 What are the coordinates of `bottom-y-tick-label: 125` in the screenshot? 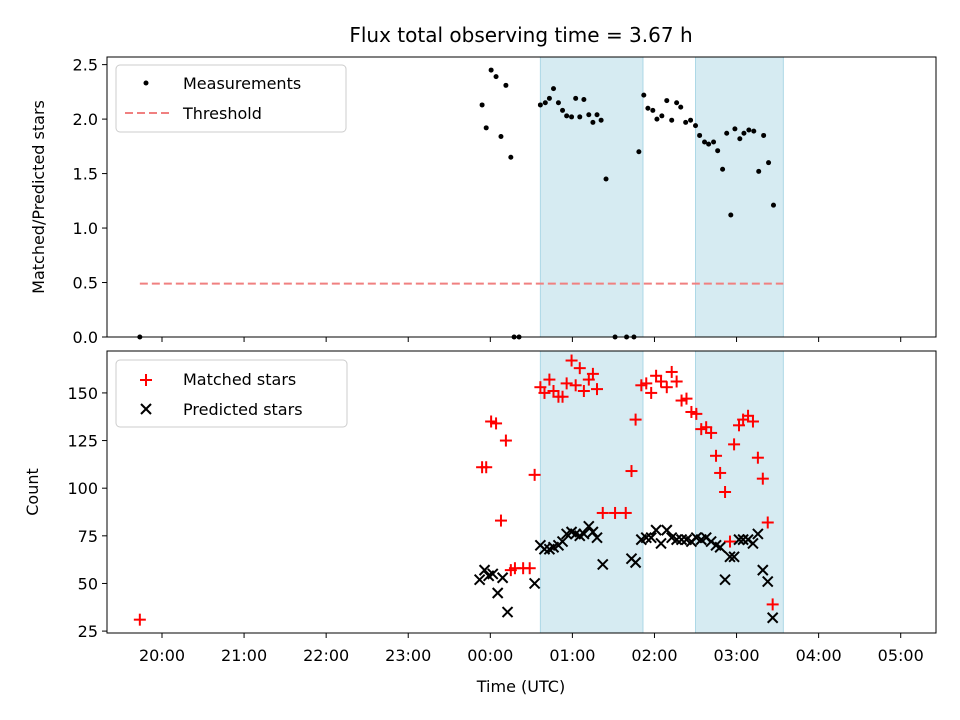 It's located at (82, 441).